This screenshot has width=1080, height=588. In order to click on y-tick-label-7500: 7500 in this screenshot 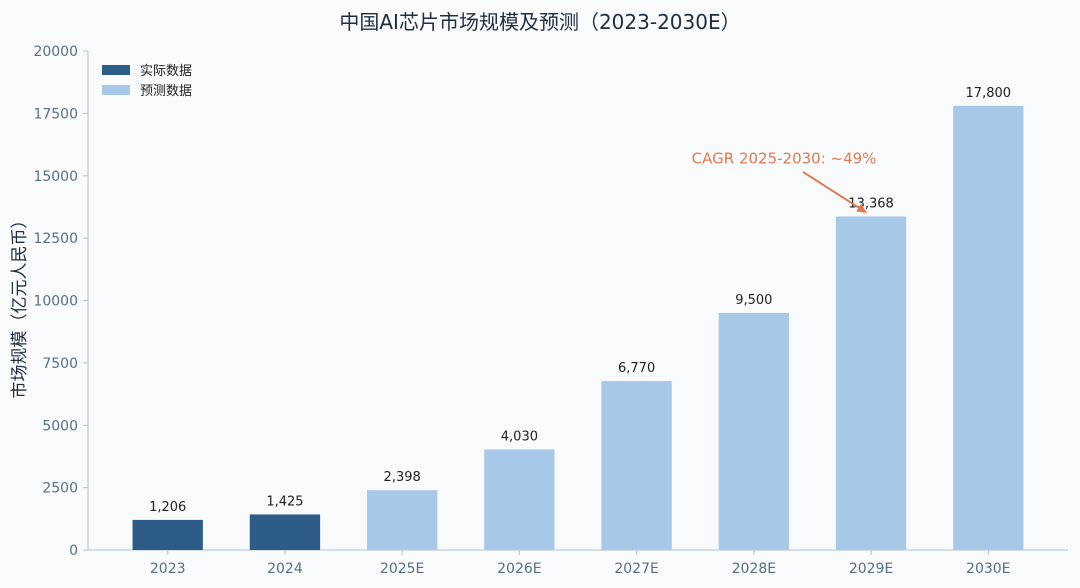, I will do `click(60, 364)`.